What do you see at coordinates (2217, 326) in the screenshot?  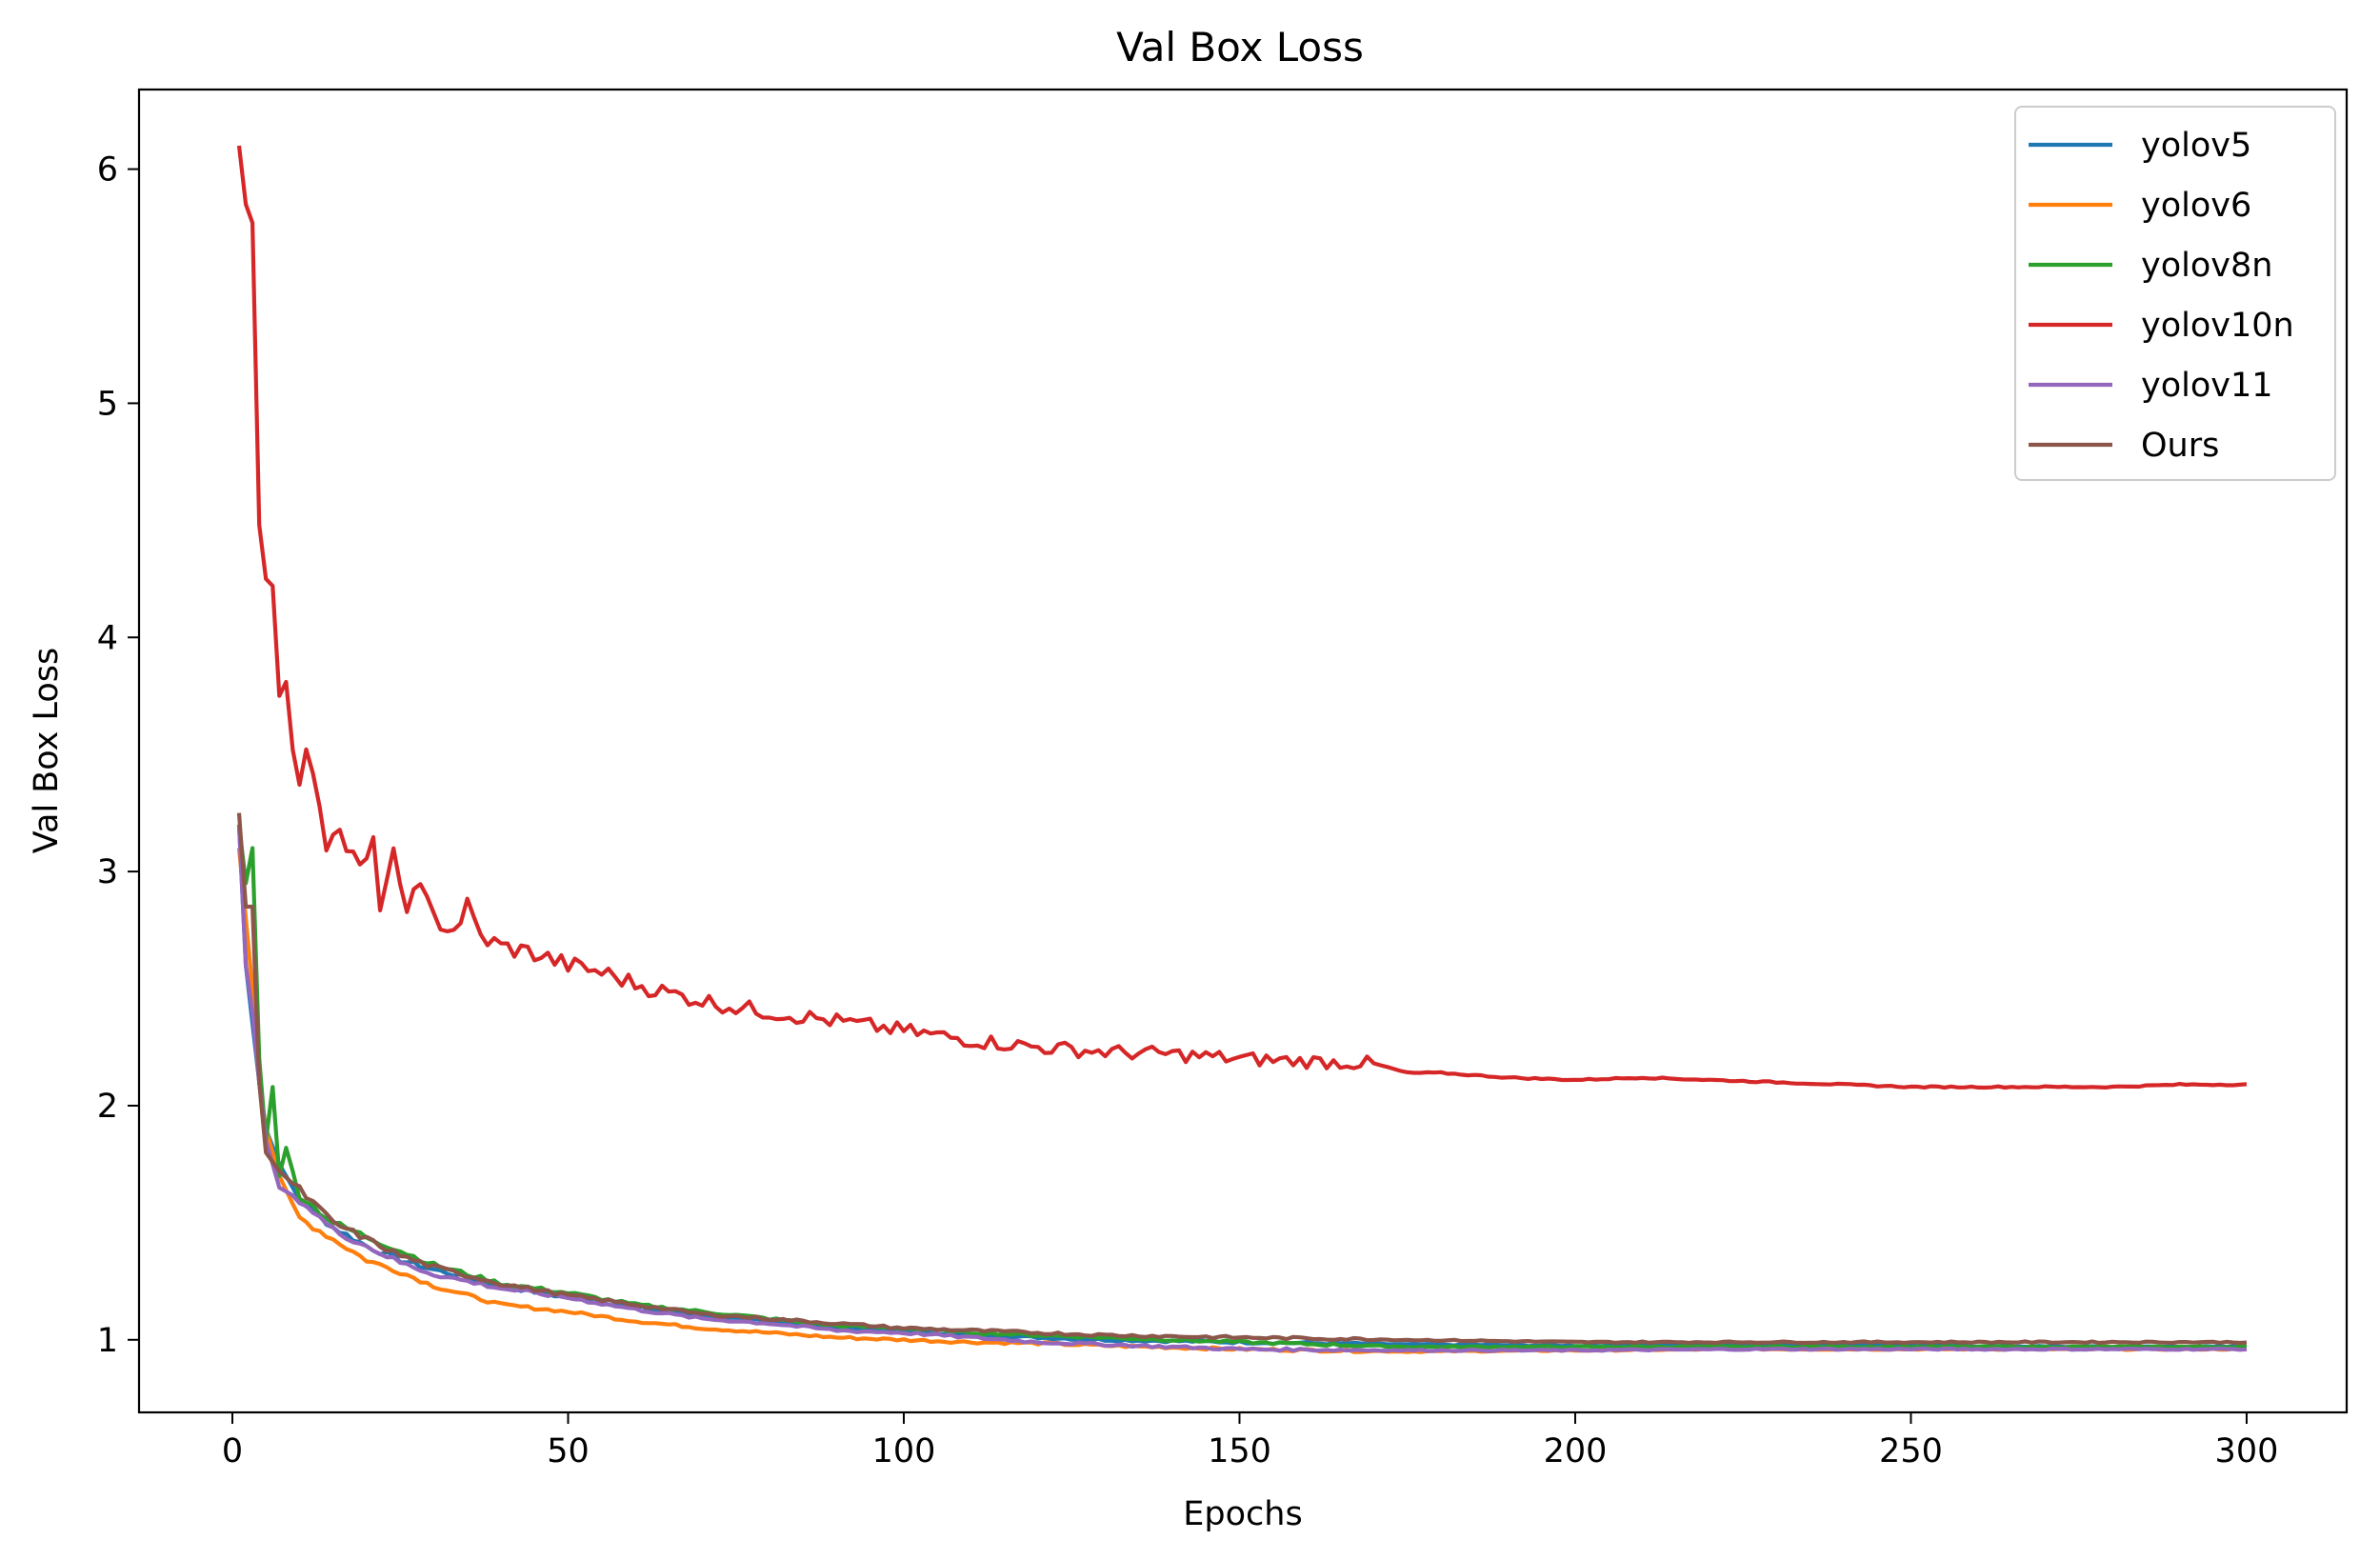 I see `legend-label-yolov10n: yolov10n` at bounding box center [2217, 326].